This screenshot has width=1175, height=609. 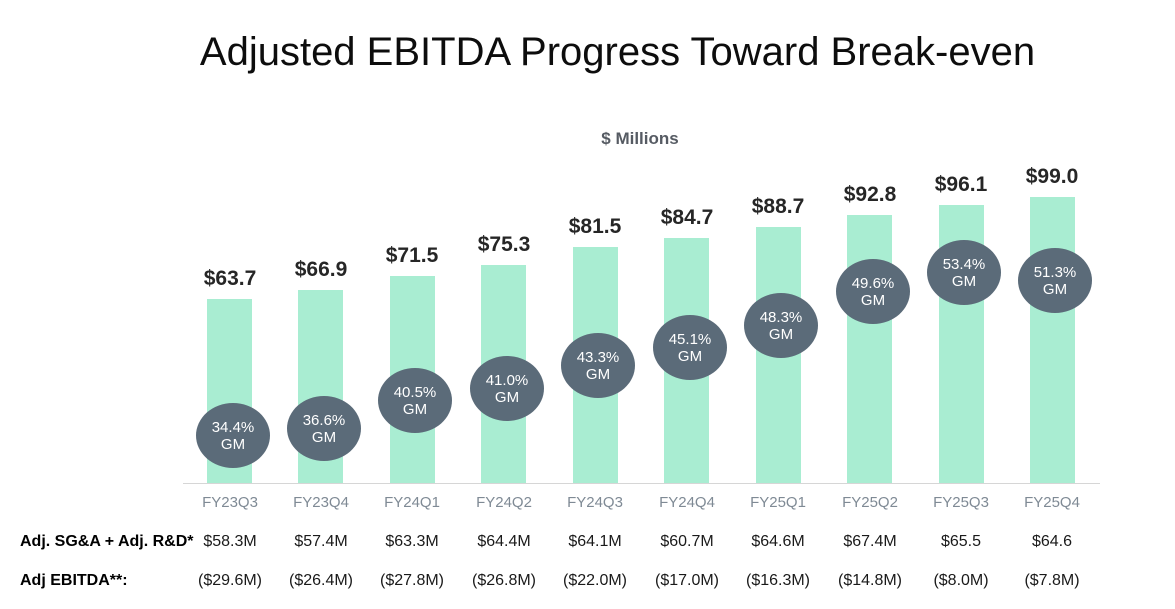 What do you see at coordinates (870, 502) in the screenshot?
I see `x-axis-label-FY25Q2: FY25Q2` at bounding box center [870, 502].